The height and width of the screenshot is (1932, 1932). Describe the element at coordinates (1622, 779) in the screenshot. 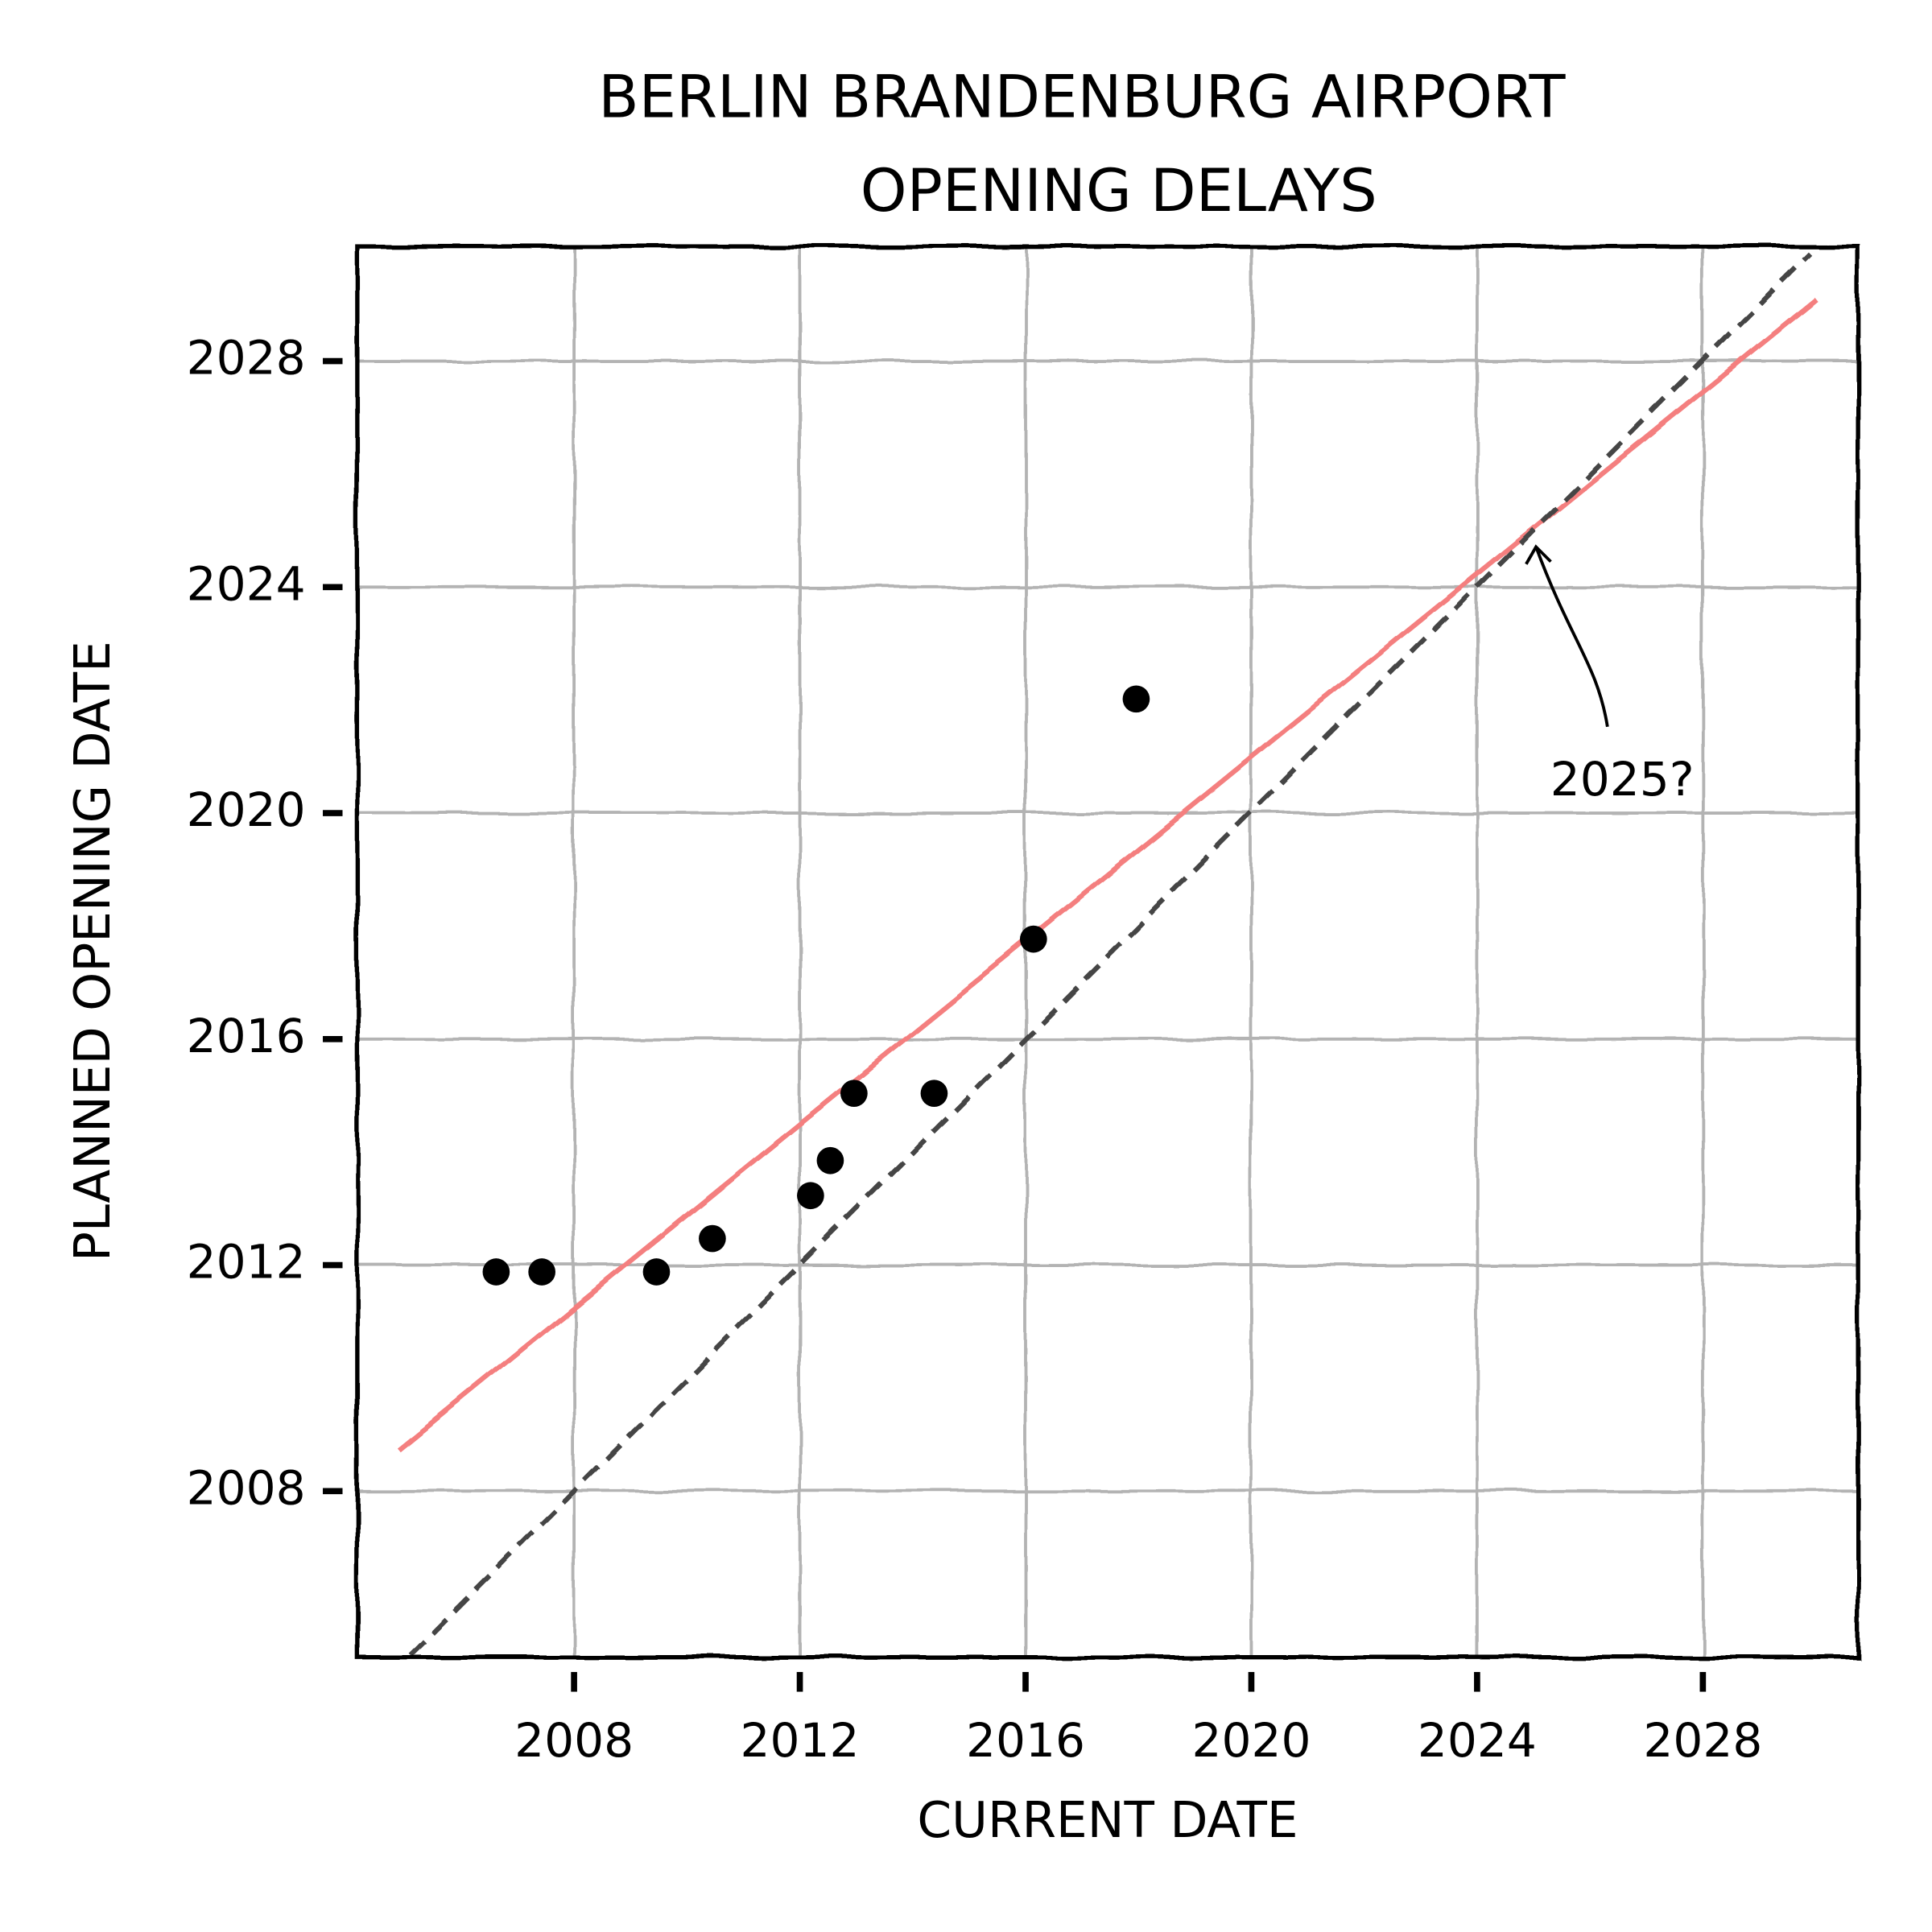

I see `annotation-text: 2025?` at that location.